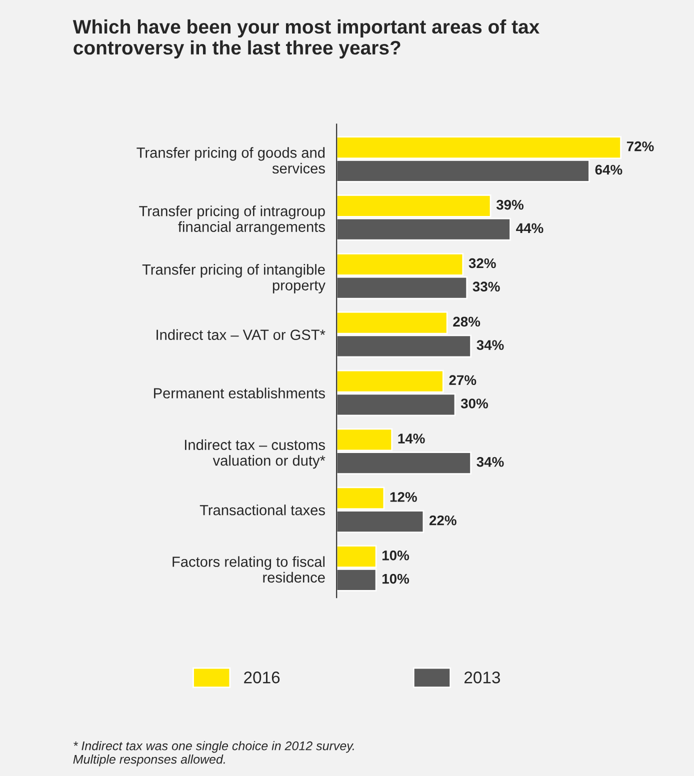 Image resolution: width=694 pixels, height=776 pixels. I want to click on y-tick-label: Transactional taxes, so click(262, 510).